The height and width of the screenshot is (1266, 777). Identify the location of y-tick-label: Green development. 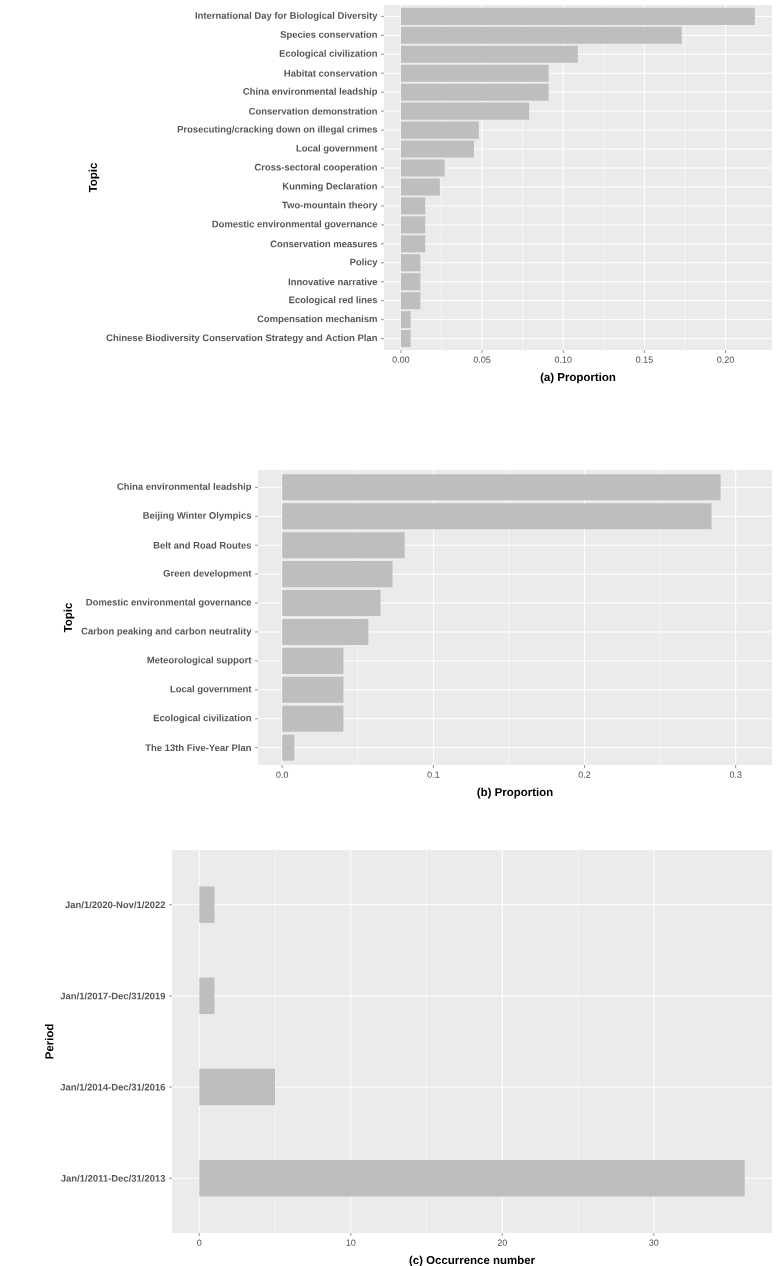
(207, 574).